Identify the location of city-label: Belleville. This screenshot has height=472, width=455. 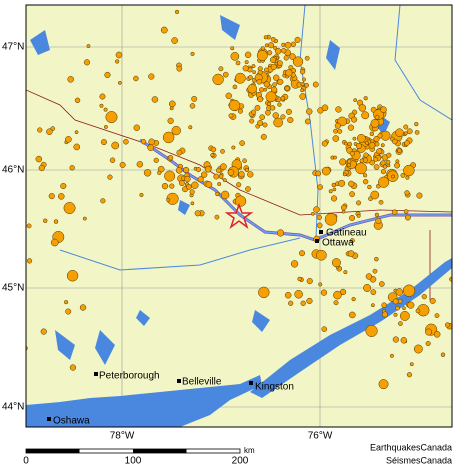
(202, 382).